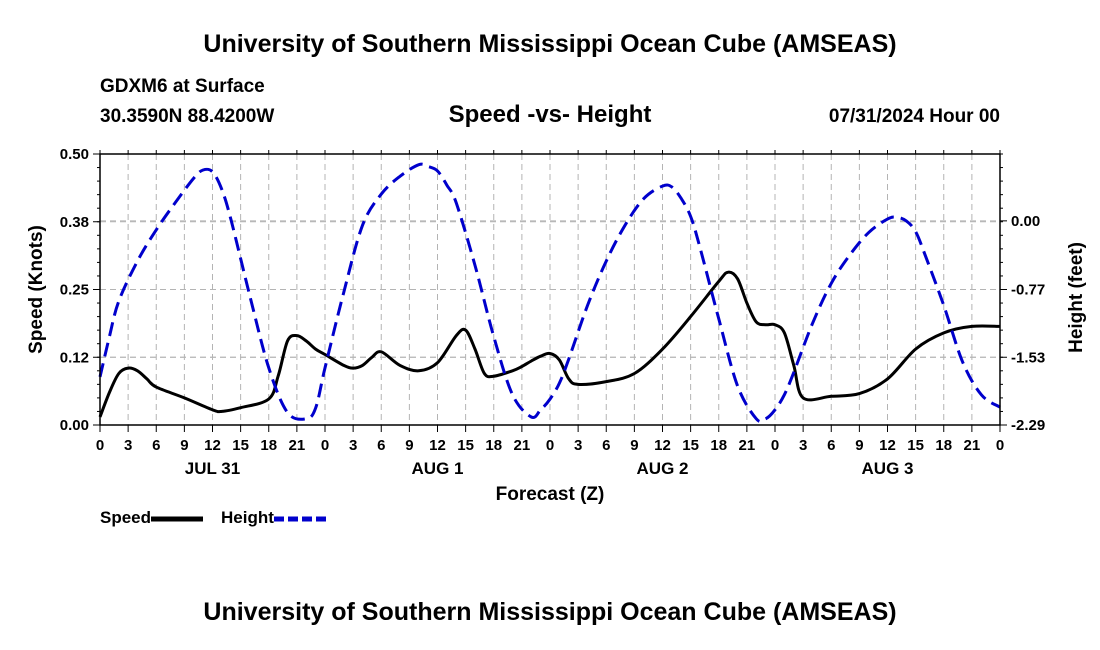 Image resolution: width=1100 pixels, height=650 pixels. Describe the element at coordinates (36, 289) in the screenshot. I see `y-axis-left-title: Speed (Knots)` at that location.